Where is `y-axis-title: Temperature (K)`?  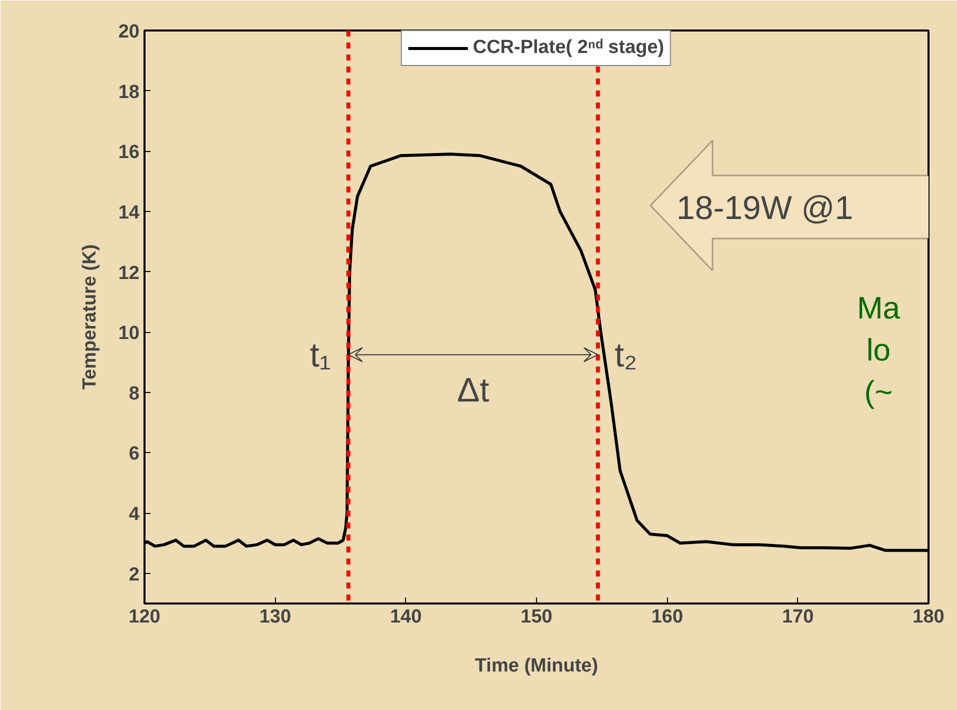
y-axis-title: Temperature (K) is located at coordinates (89, 317).